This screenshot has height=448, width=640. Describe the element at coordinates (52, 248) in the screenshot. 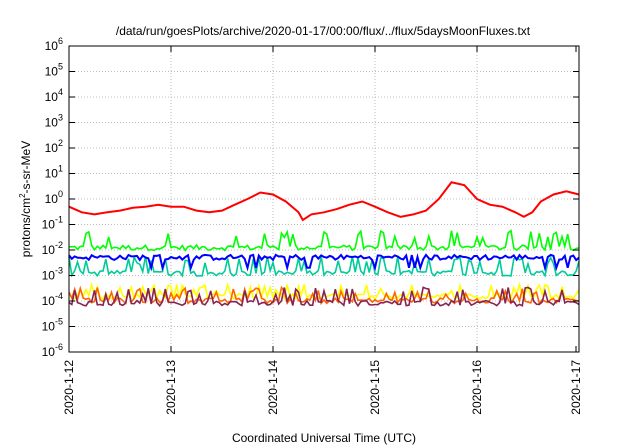

I see `y-tick-label: 10⁻²` at that location.